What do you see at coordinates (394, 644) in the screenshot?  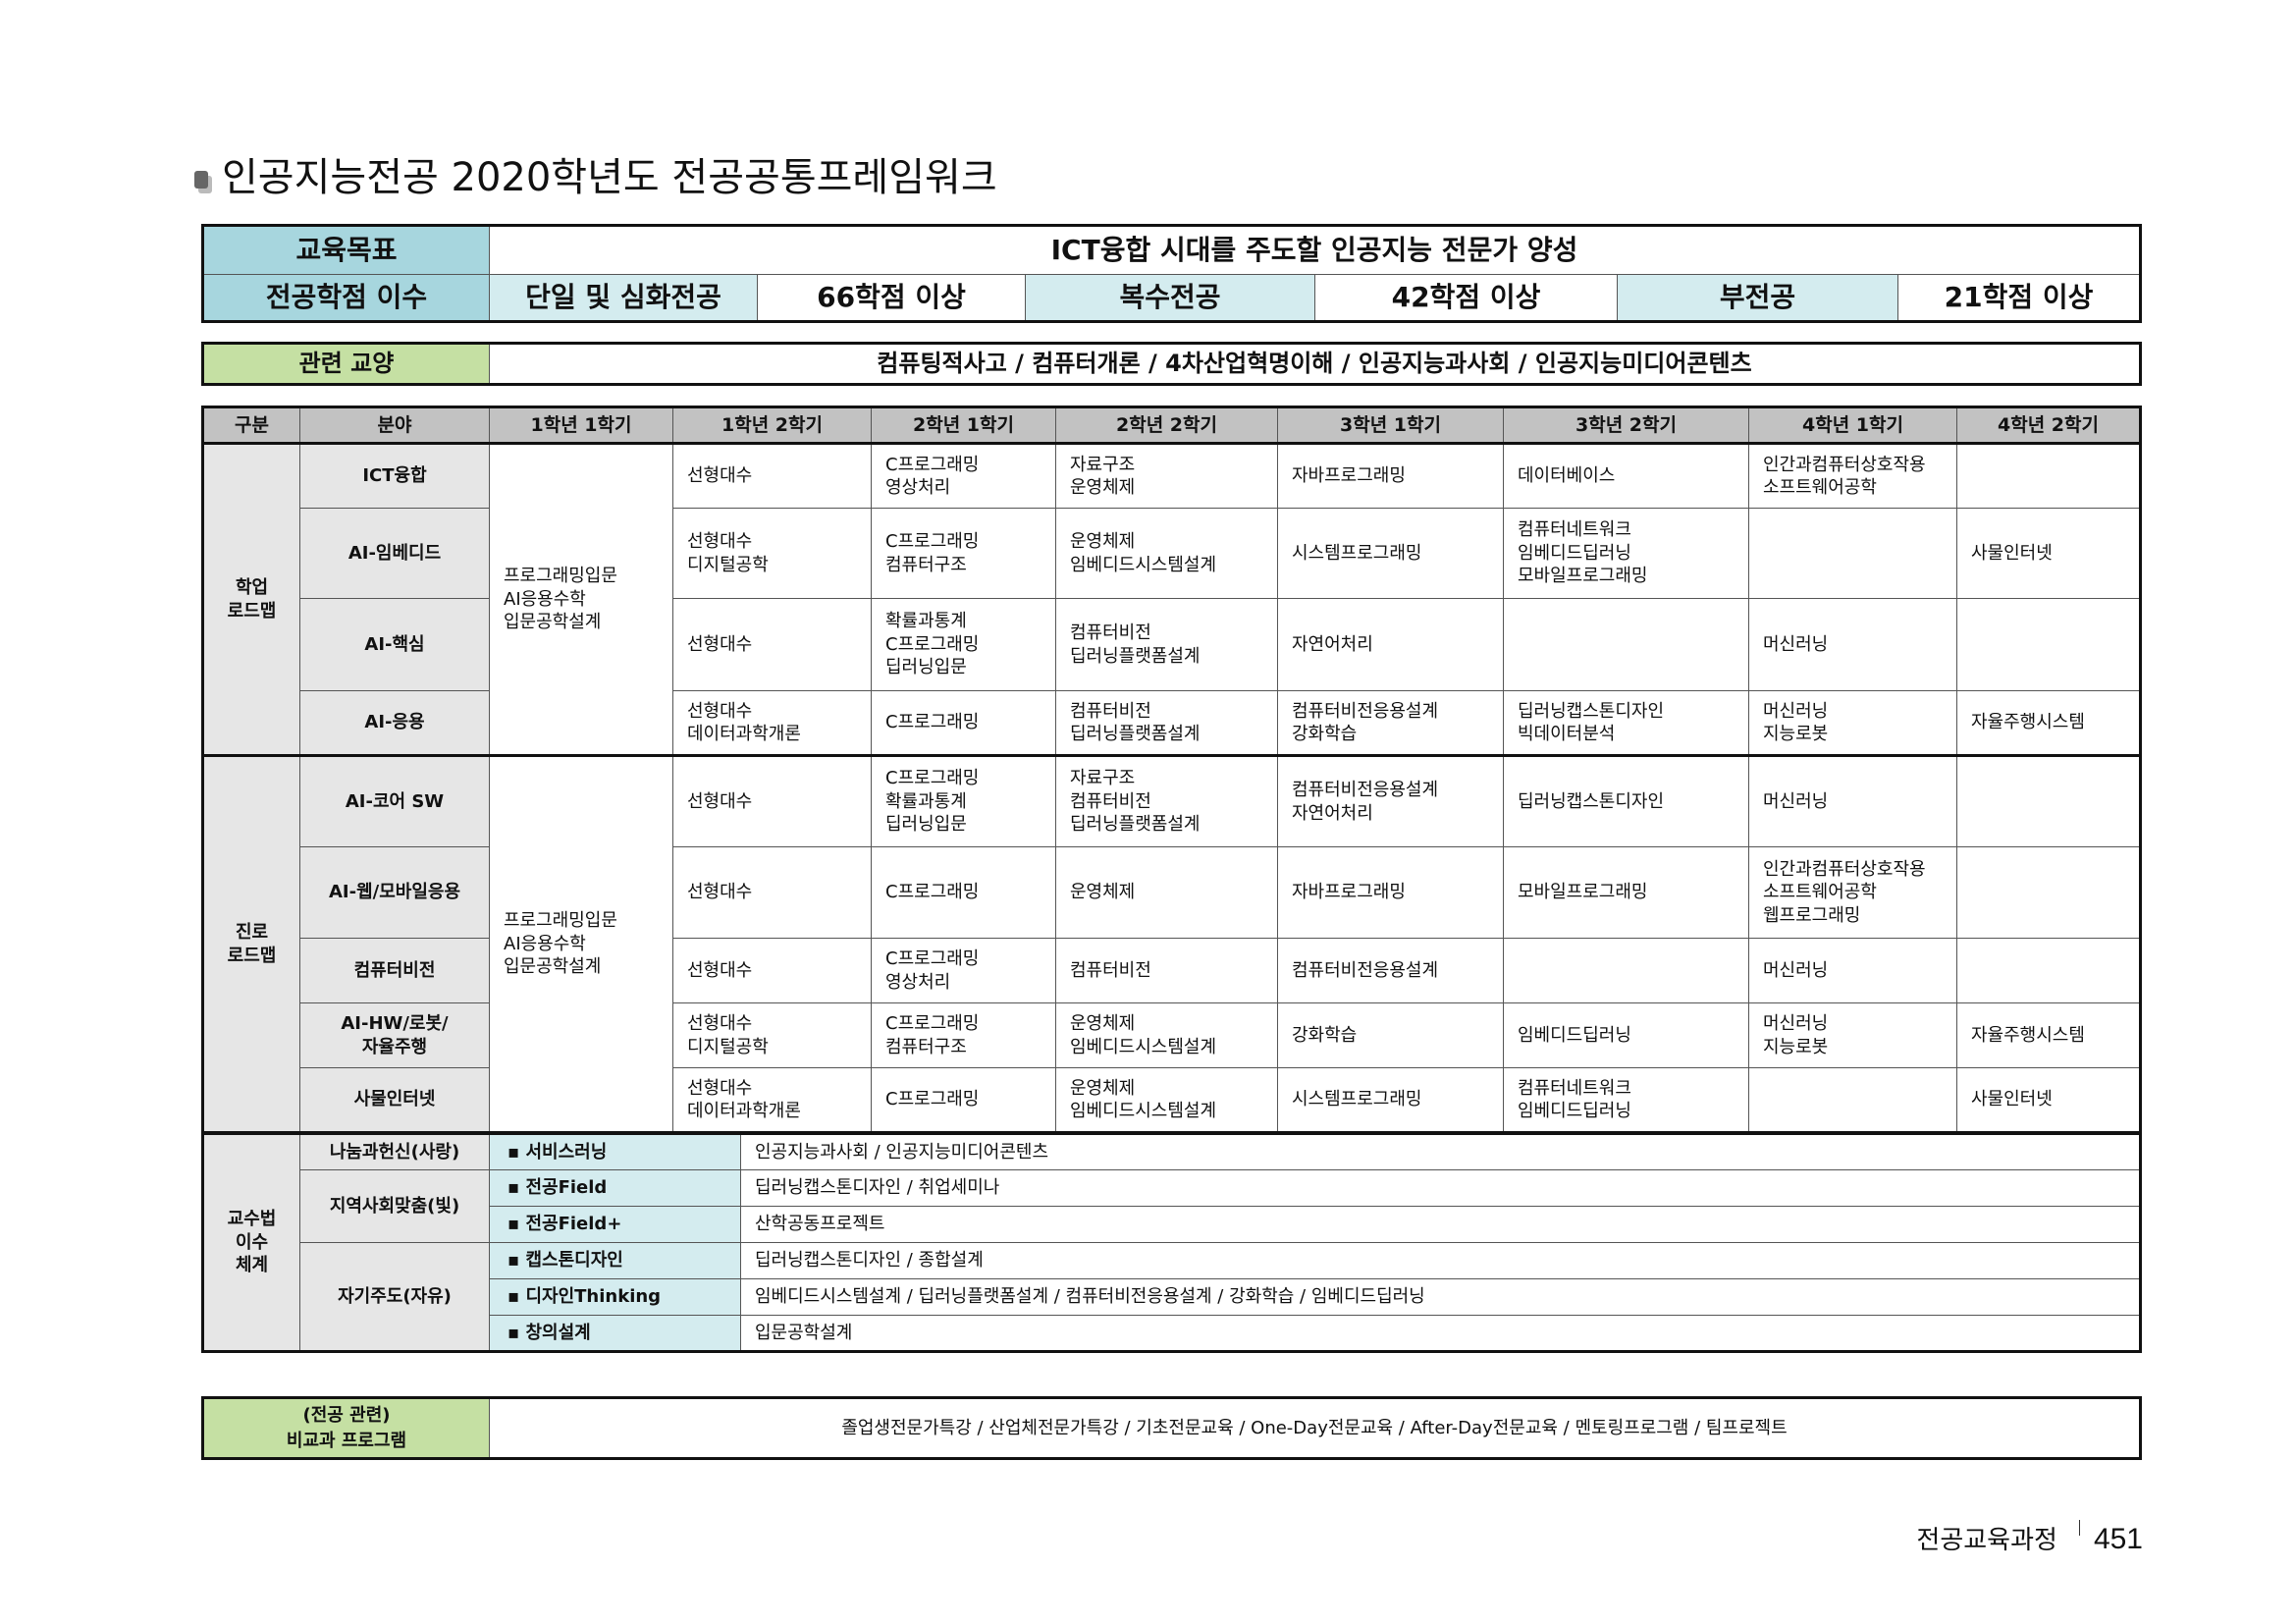 I see `field-label: AI-핵심` at bounding box center [394, 644].